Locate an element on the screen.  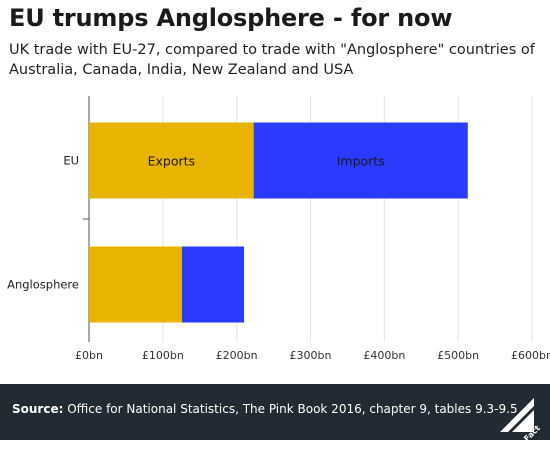
full-fact-logo-icon is located at coordinates (517, 415).